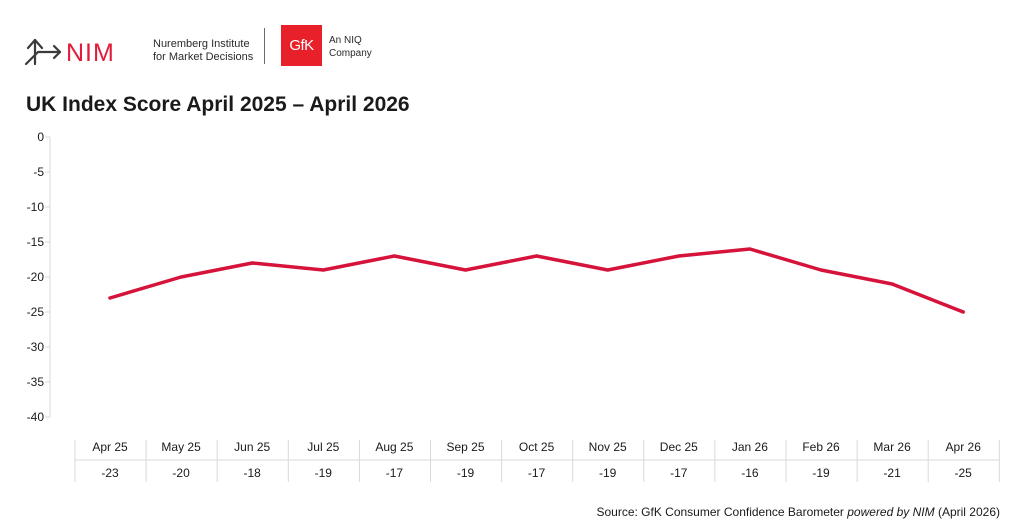 This screenshot has width=1024, height=531. Describe the element at coordinates (891, 512) in the screenshot. I see `source-powered-by: powered by NIM` at that location.